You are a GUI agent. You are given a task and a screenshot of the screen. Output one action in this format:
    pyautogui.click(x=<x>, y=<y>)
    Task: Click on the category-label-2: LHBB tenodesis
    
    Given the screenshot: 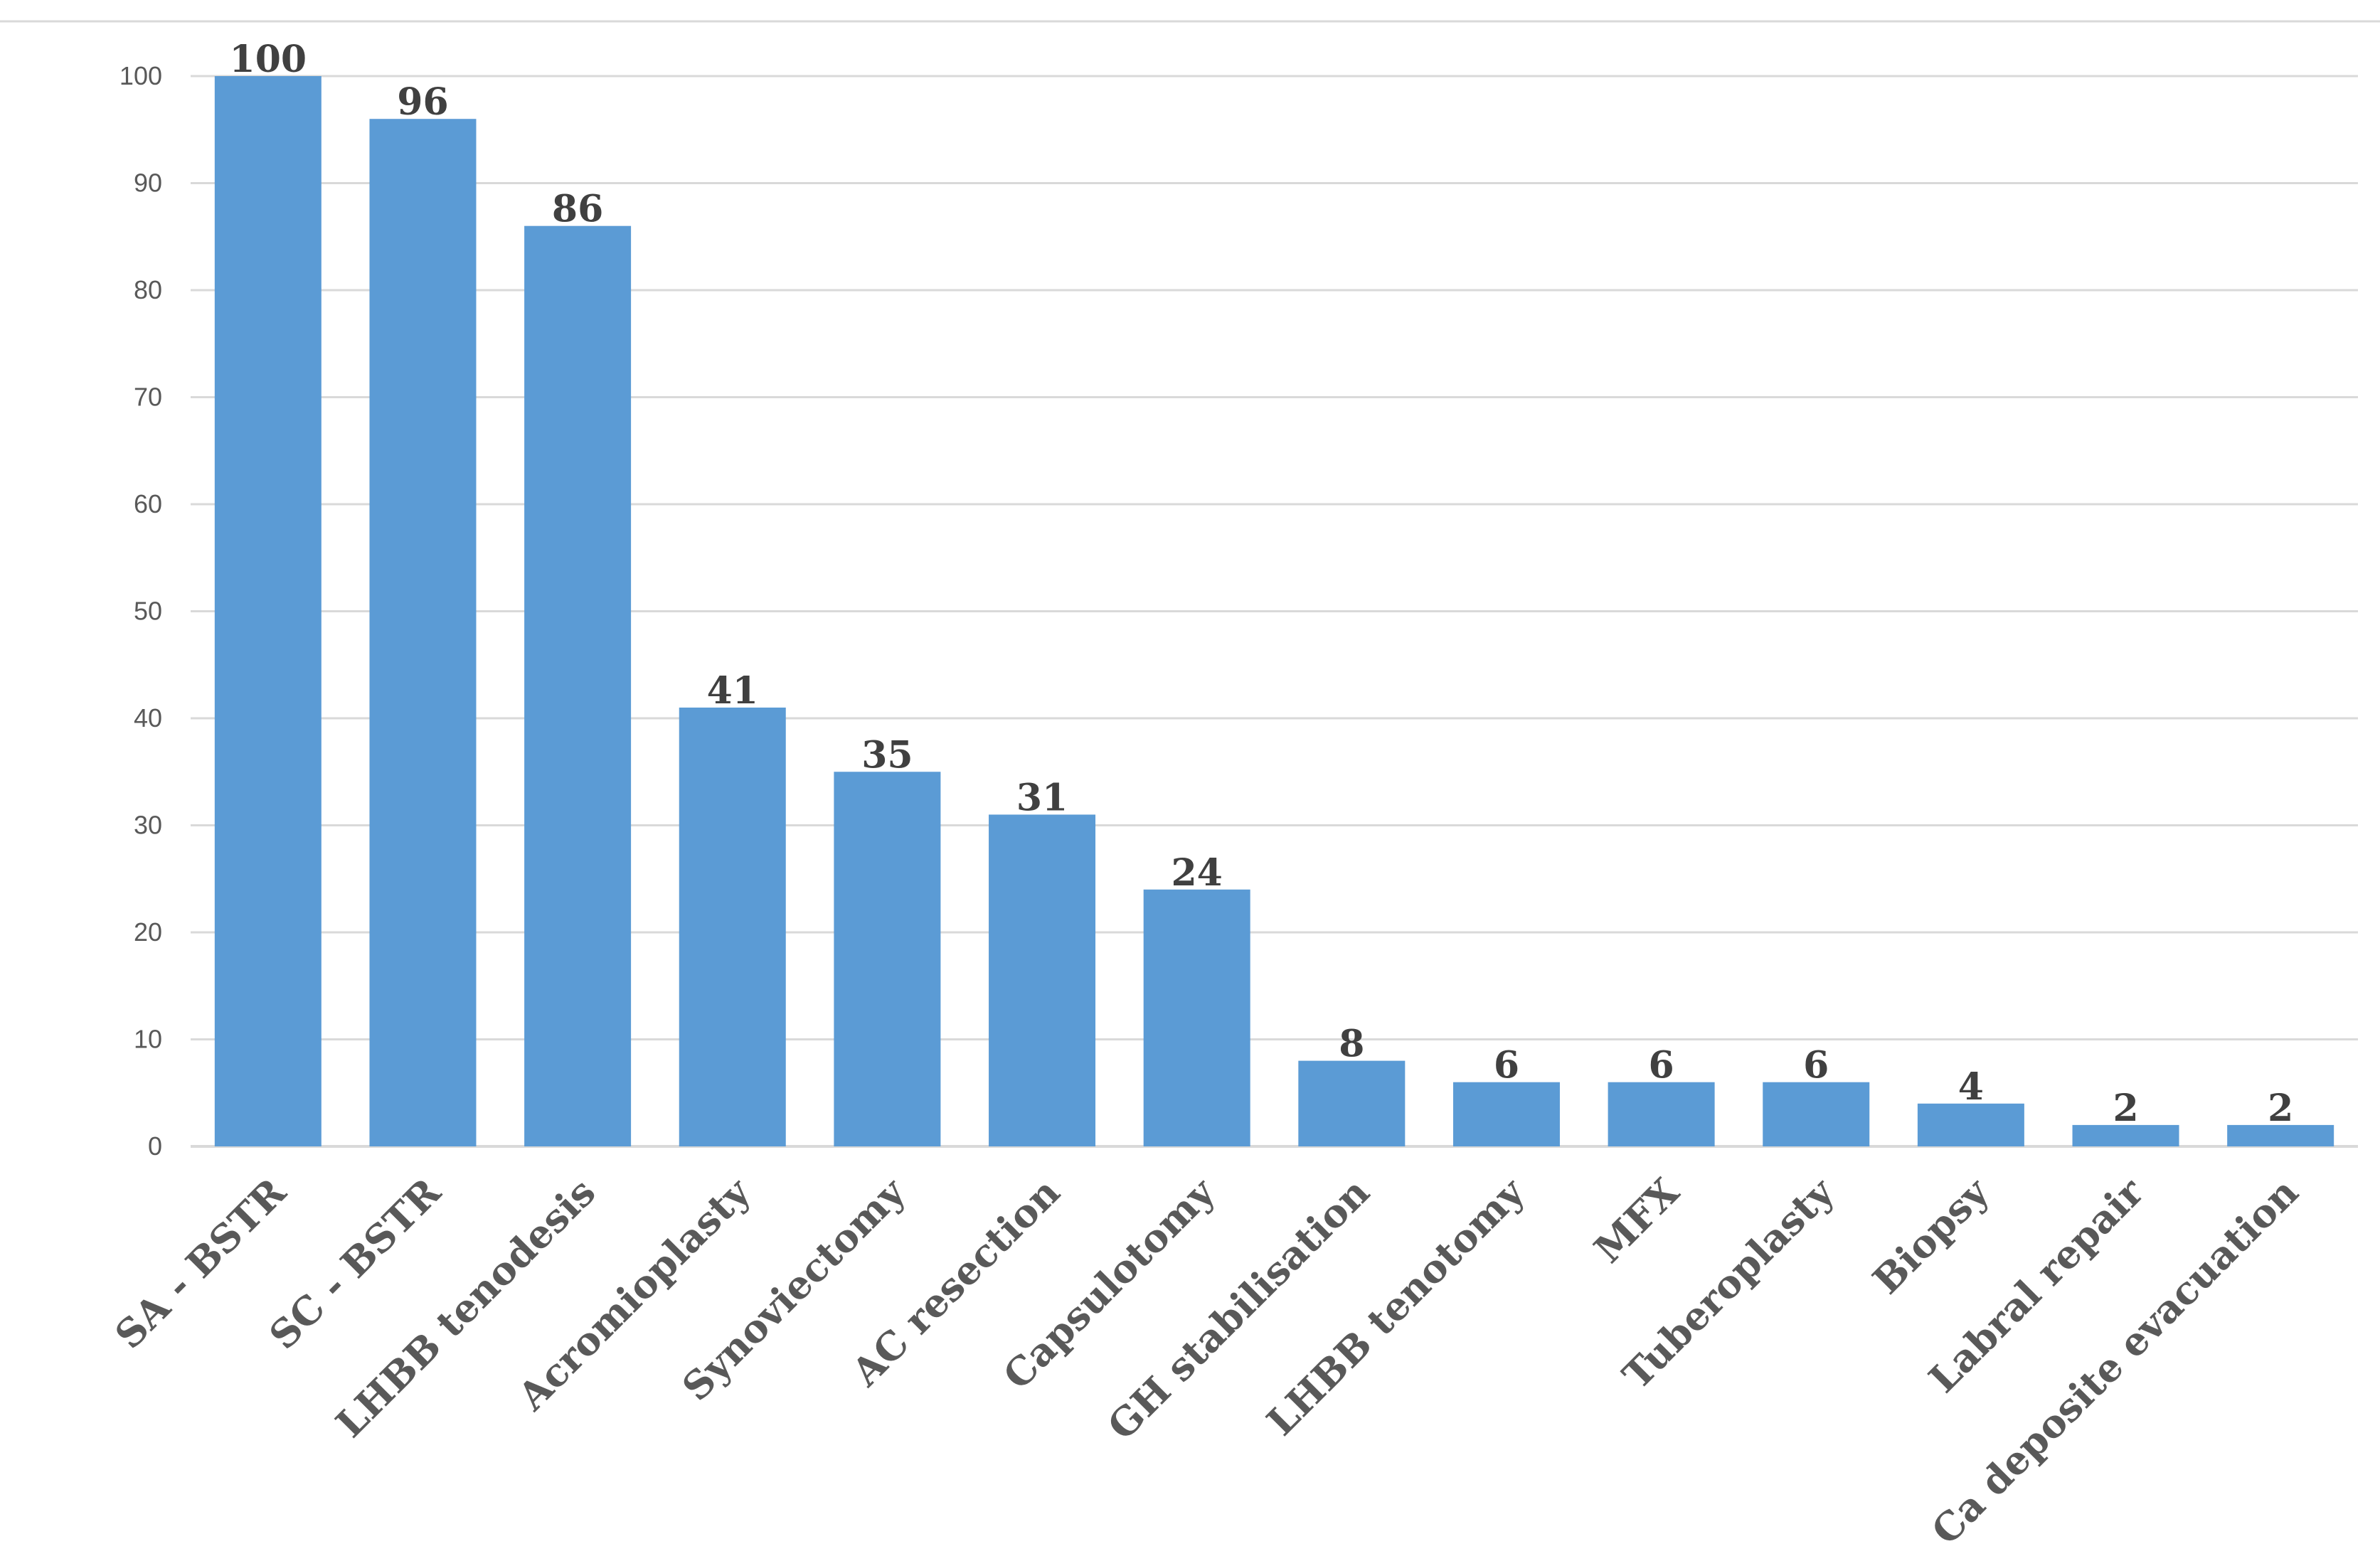 What is the action you would take?
    pyautogui.click(x=466, y=1308)
    